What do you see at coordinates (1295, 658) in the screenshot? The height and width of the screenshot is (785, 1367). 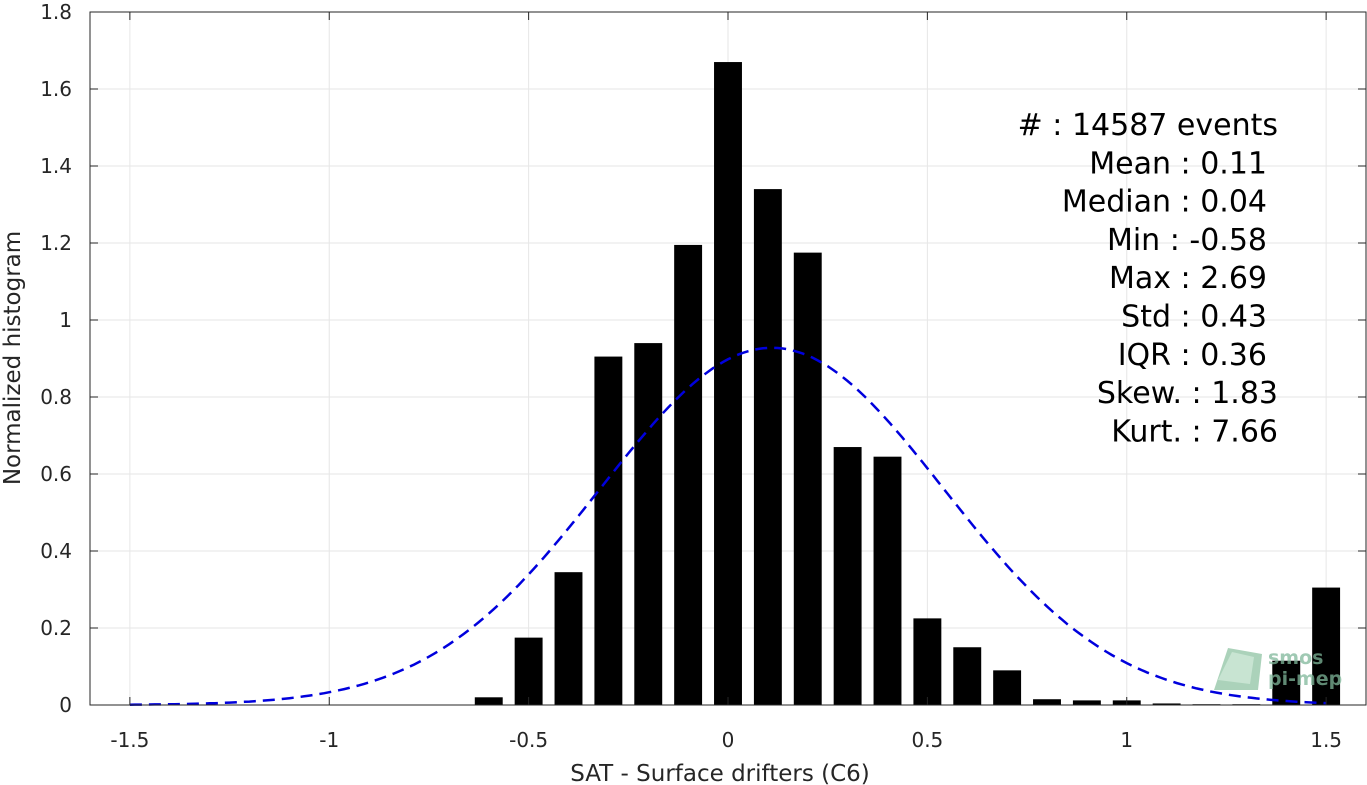 I see `logo-line1: smos` at bounding box center [1295, 658].